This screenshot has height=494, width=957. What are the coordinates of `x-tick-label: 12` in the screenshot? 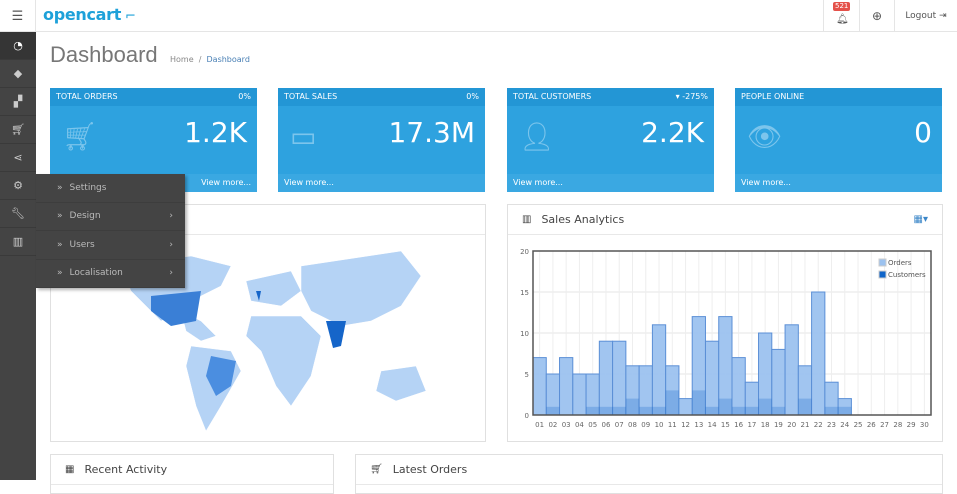 It's located at (685, 425).